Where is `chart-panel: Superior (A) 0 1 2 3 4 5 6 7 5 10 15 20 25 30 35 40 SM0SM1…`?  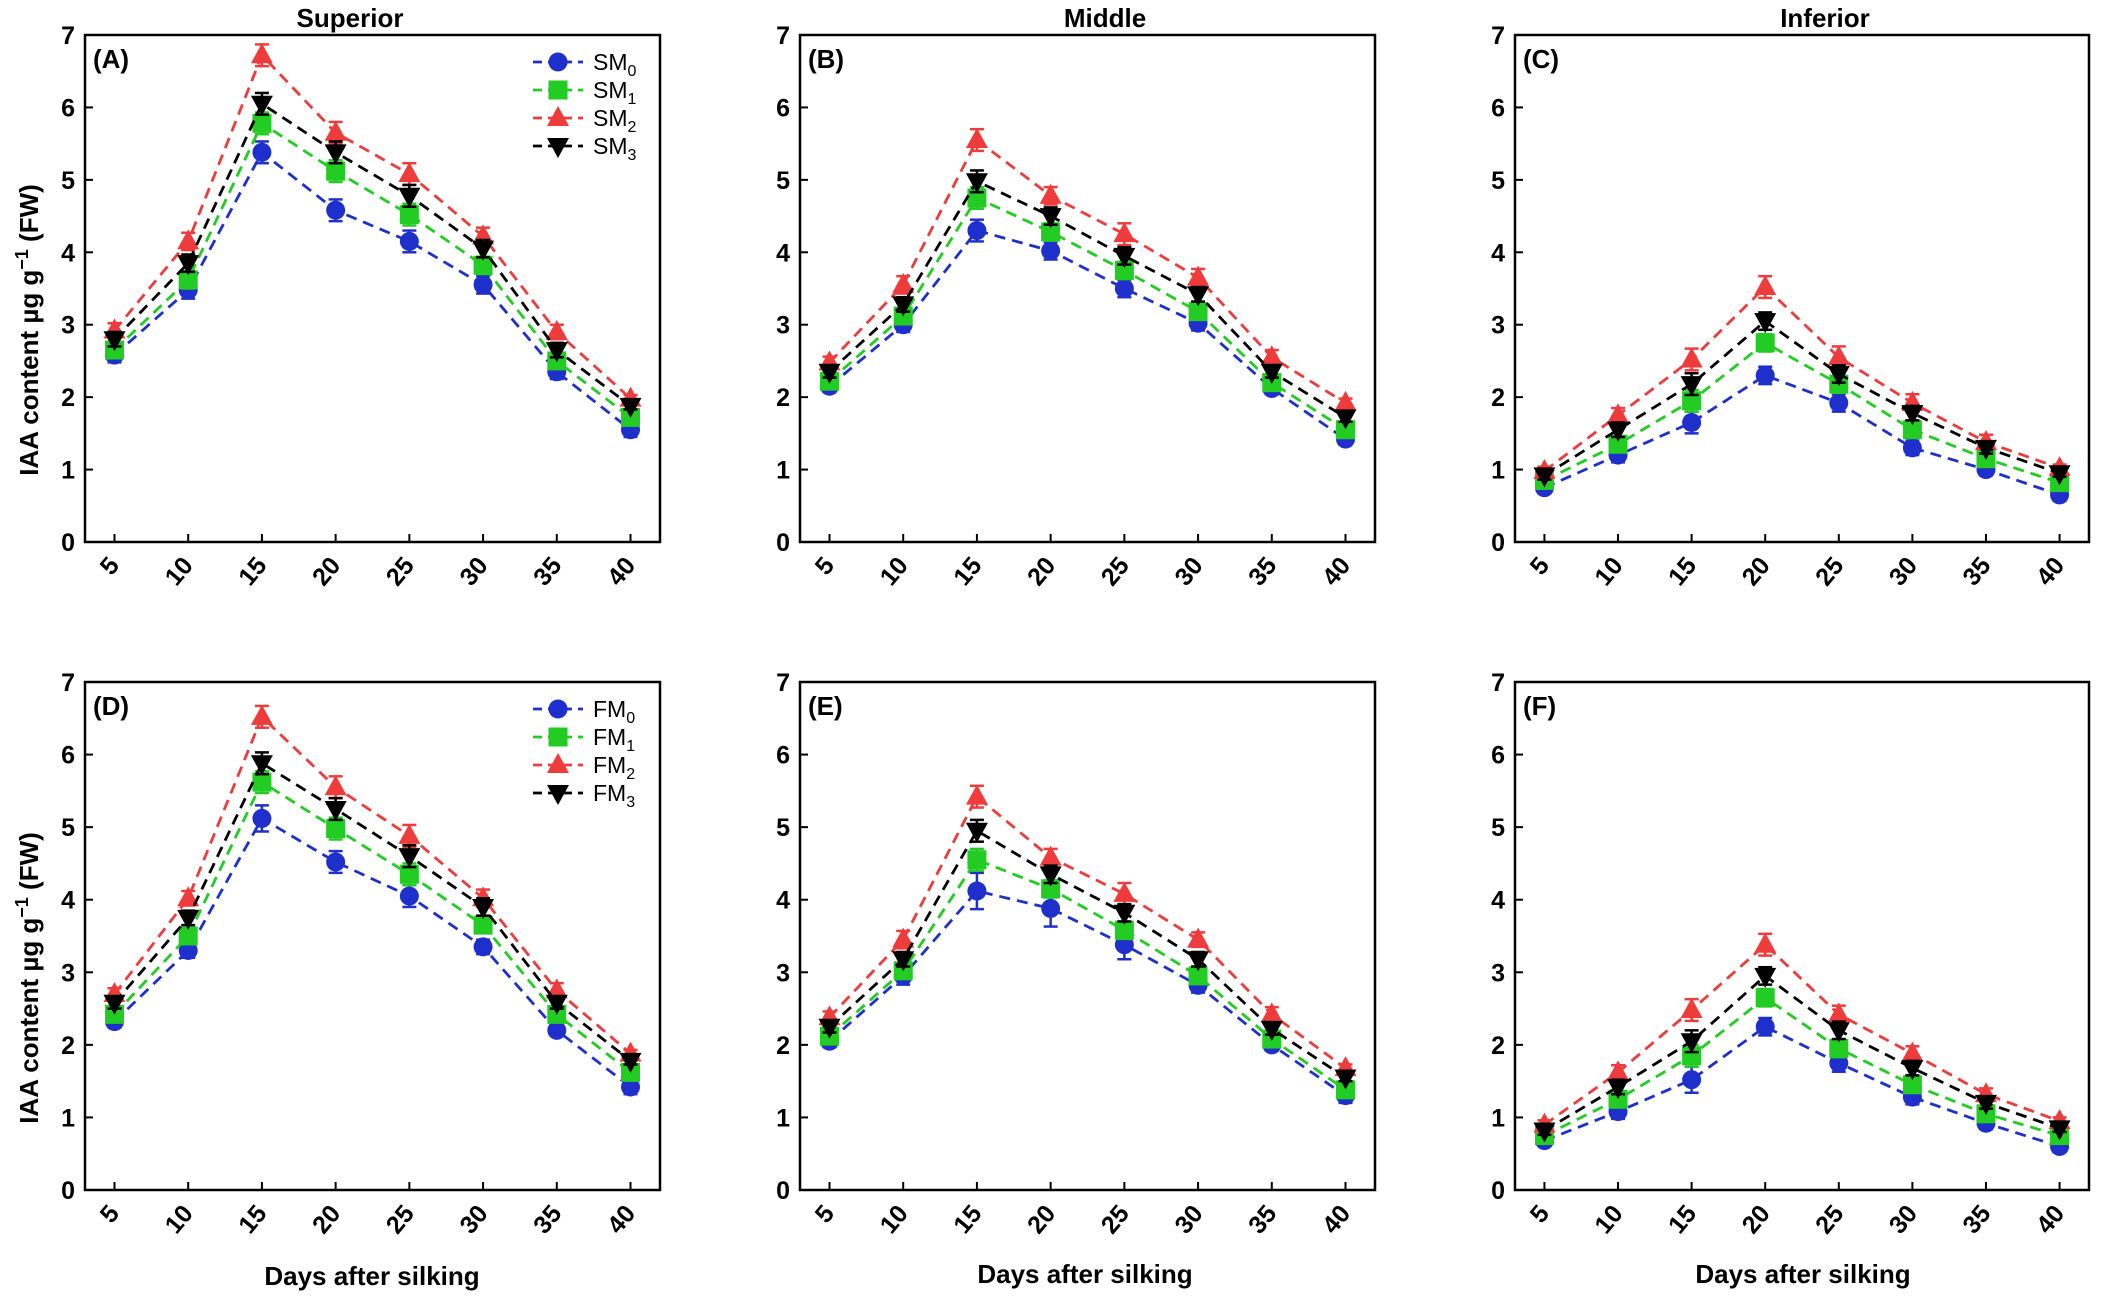
chart-panel: Superior (A) 0 1 2 3 4 5 6 7 5 10 15 20 25 30 35 40 SM0SM1… is located at coordinates (361, 297).